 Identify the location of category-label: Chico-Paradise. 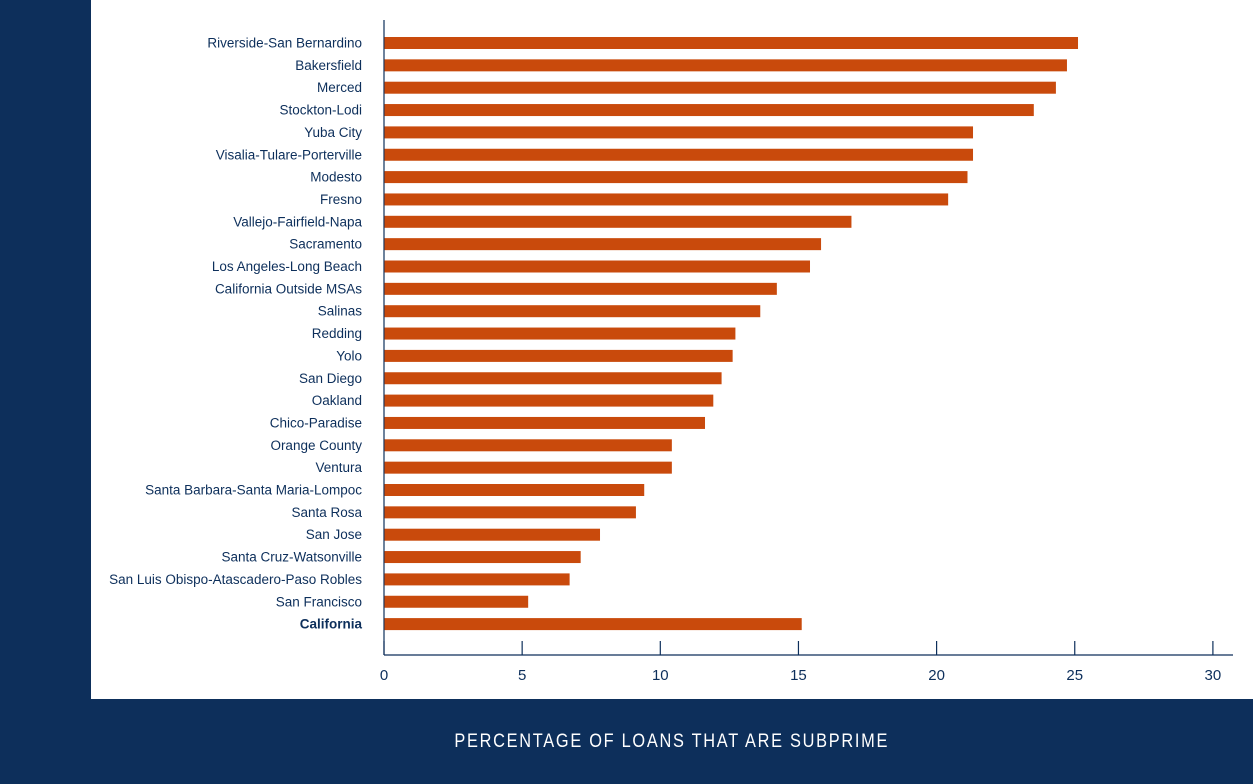
(316, 422).